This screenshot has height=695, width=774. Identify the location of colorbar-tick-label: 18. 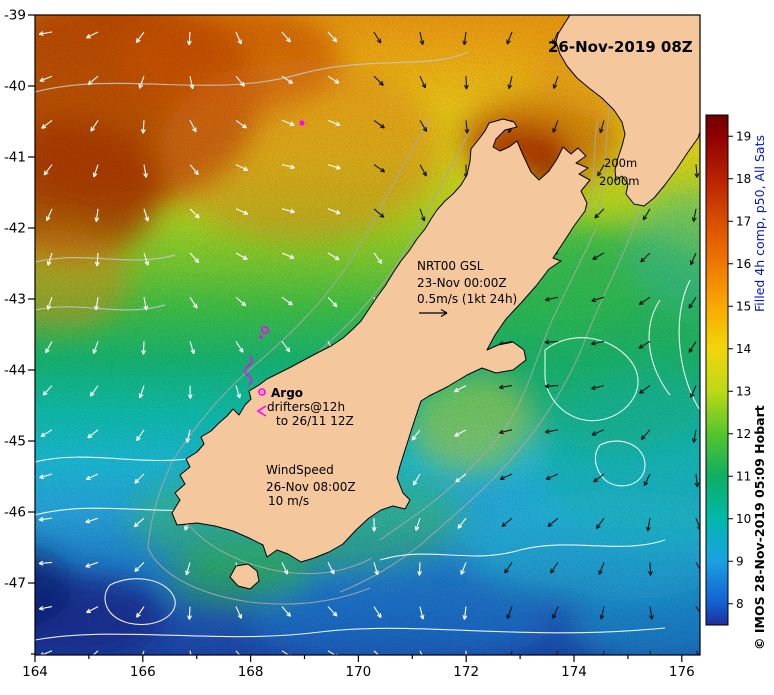
(743, 179).